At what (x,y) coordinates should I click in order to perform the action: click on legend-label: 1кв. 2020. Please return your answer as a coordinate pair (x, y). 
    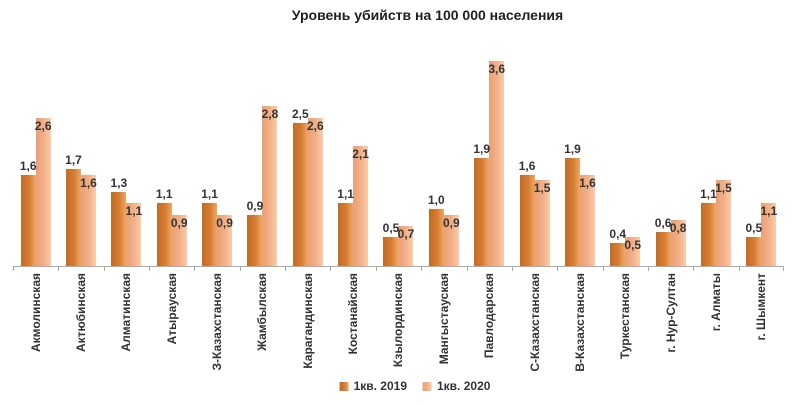
    Looking at the image, I should click on (464, 386).